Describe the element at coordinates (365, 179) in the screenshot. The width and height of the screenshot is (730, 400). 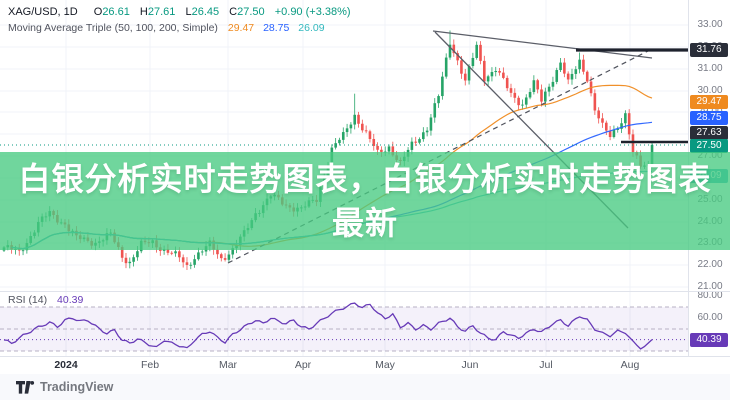
I see `banner-title-line1: 白银分析实时走势图表，白银分析实时走势图表` at that location.